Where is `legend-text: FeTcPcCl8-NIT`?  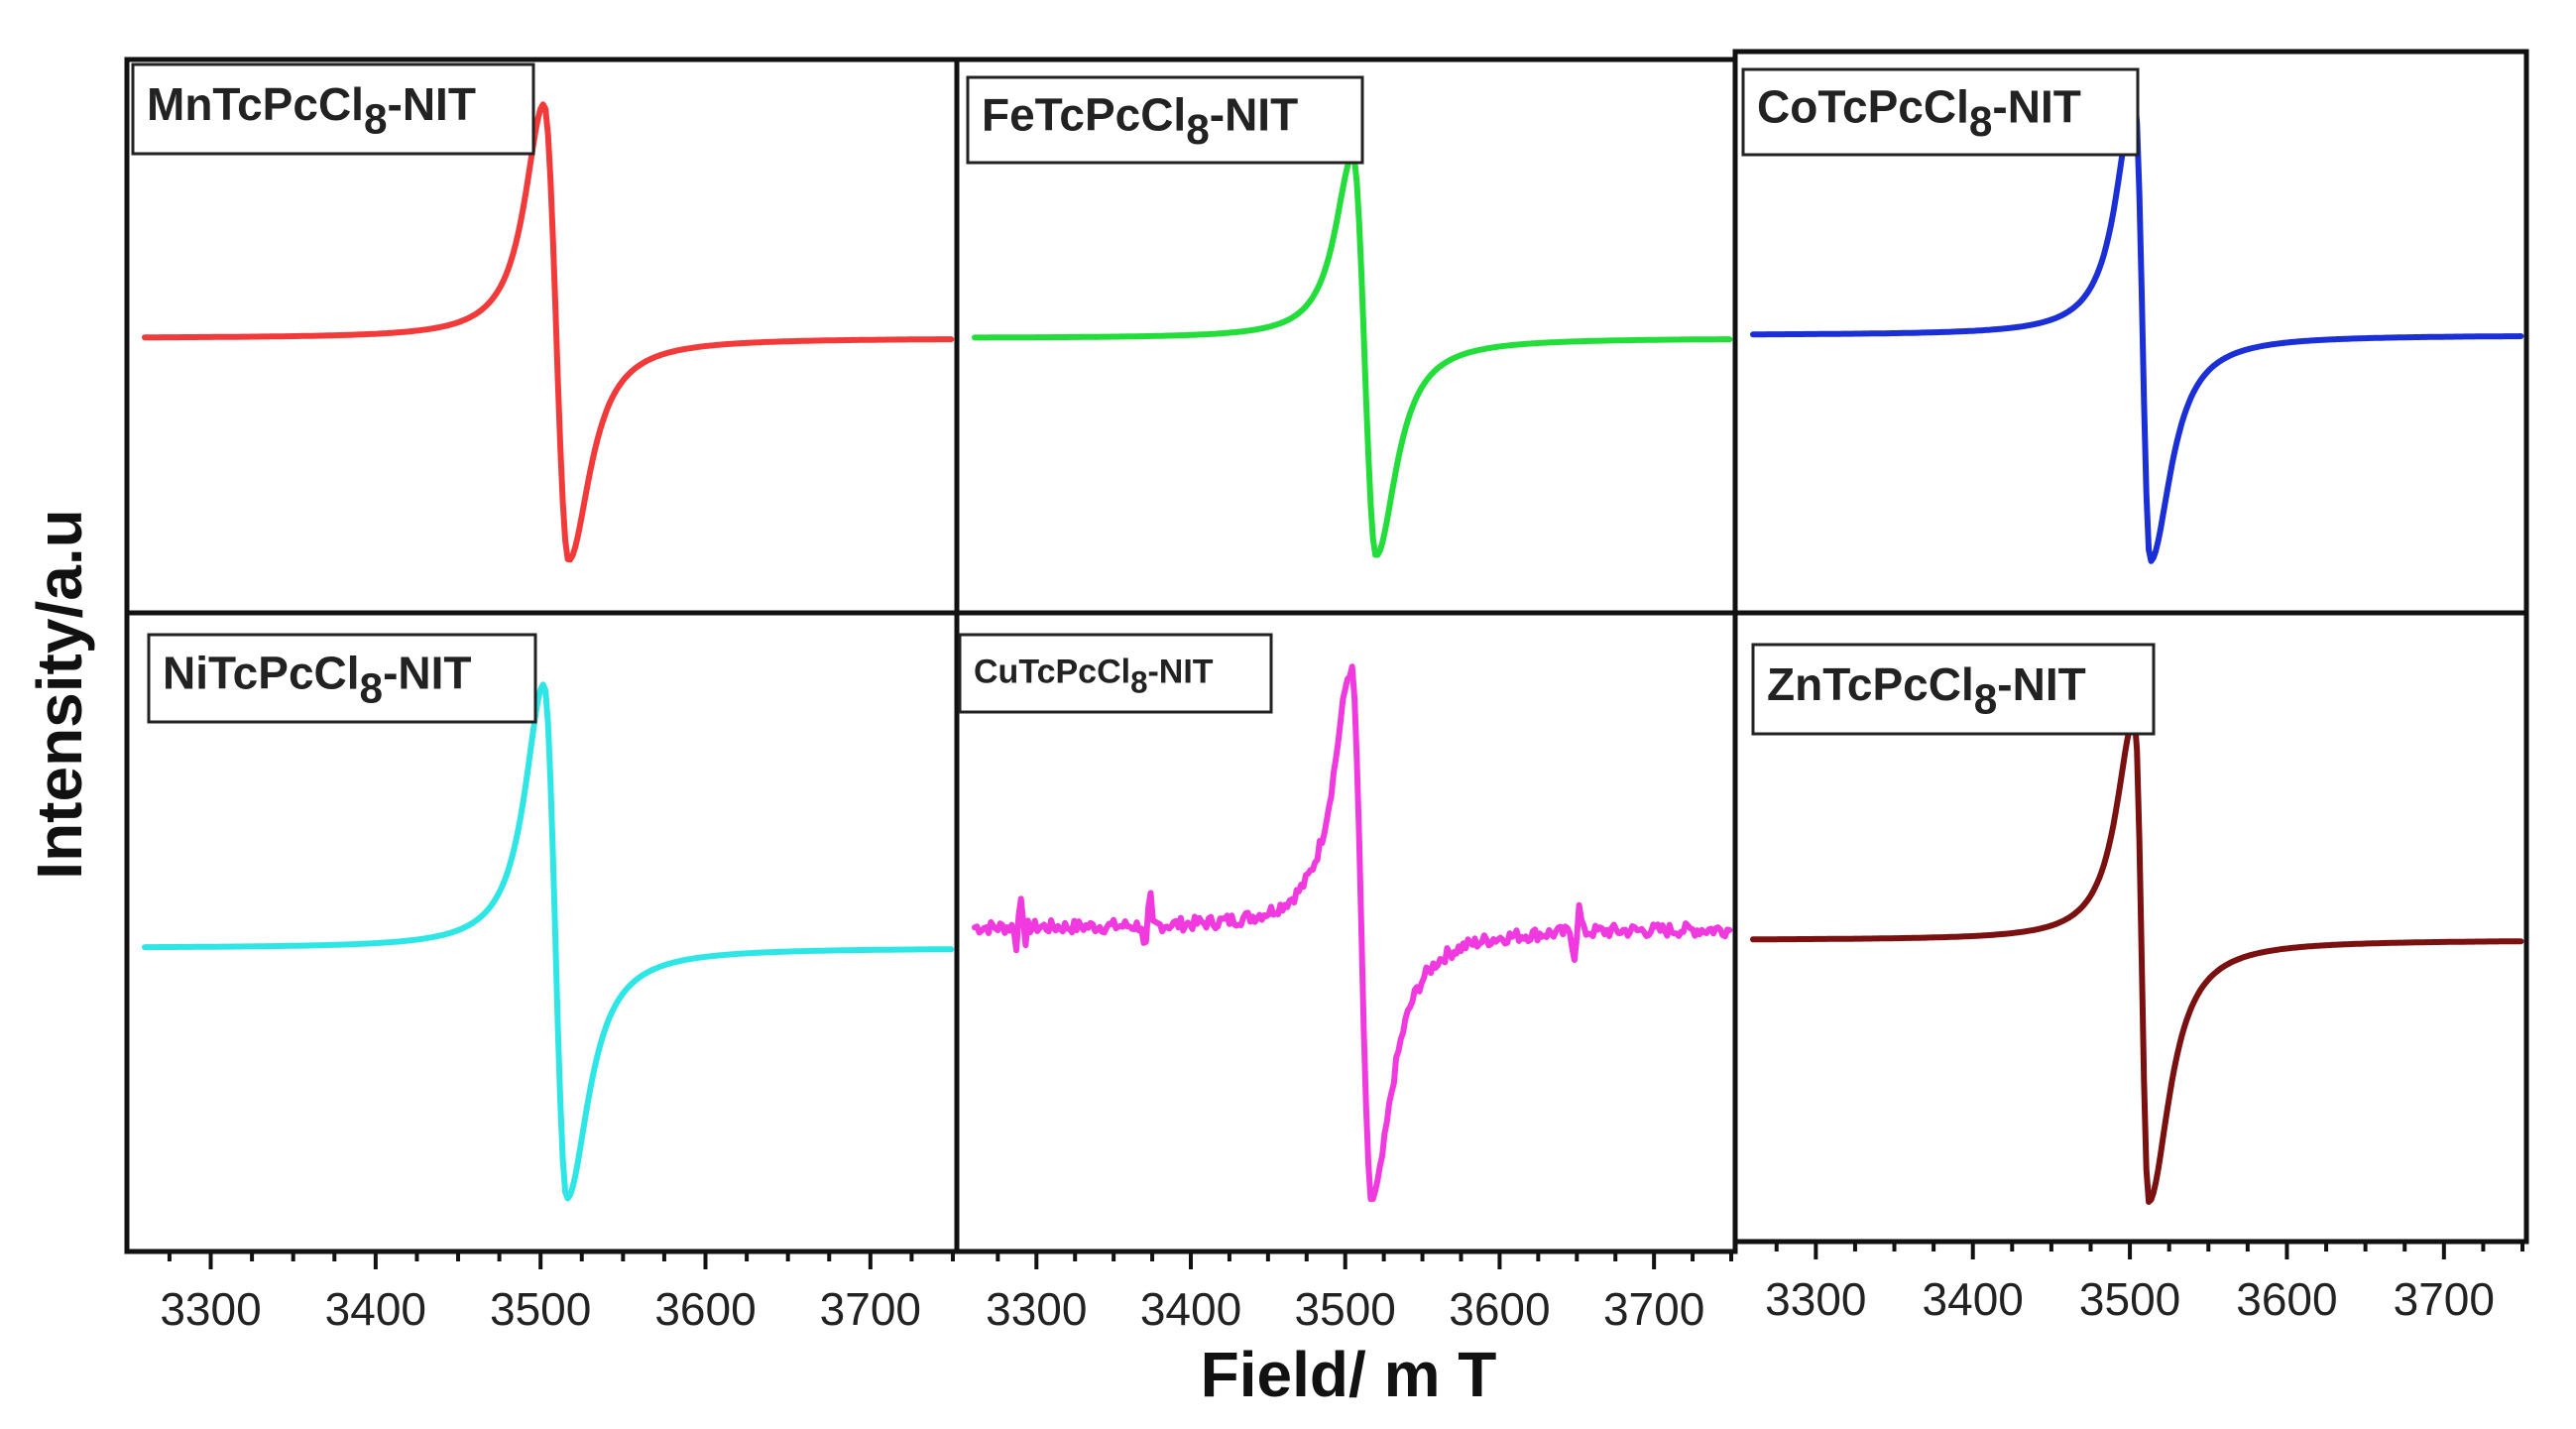 legend-text: FeTcPcCl8-NIT is located at coordinates (1140, 120).